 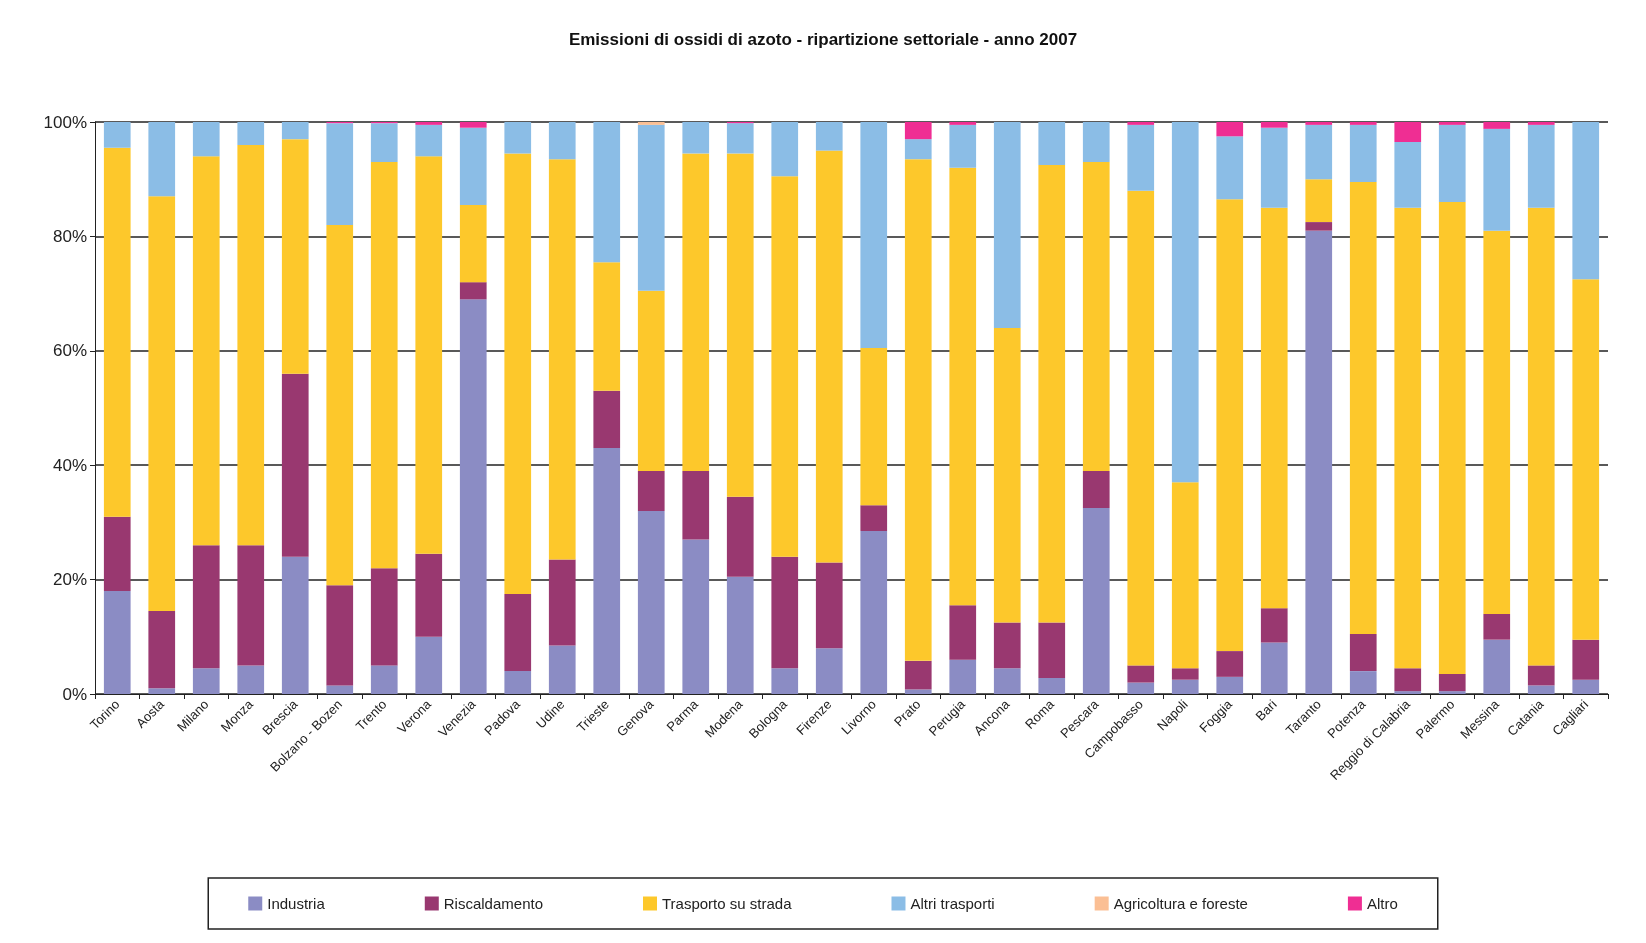 I want to click on legend-label: Altro, so click(x=1382, y=903).